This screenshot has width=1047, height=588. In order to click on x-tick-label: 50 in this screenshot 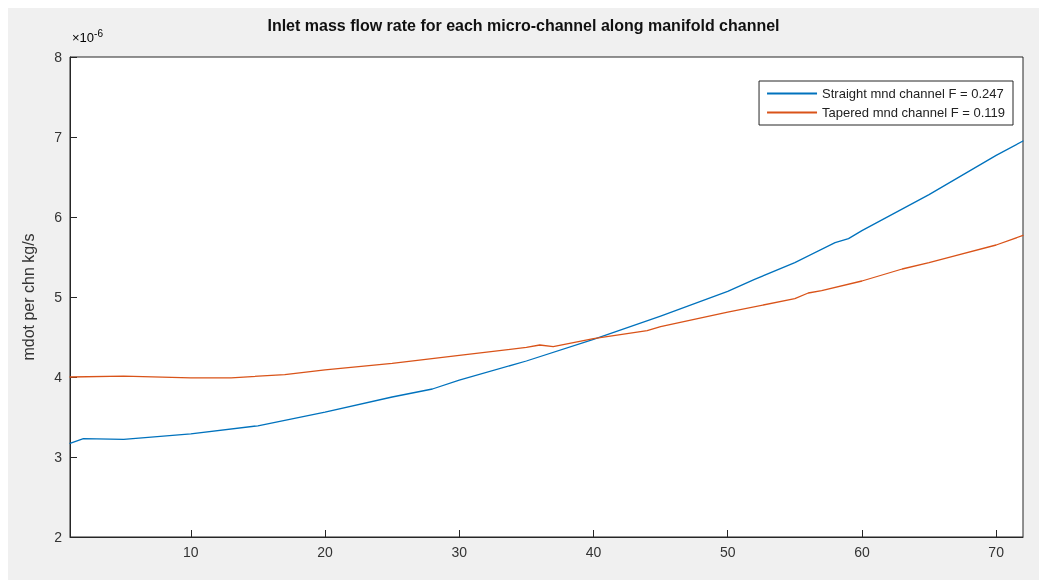, I will do `click(727, 552)`.